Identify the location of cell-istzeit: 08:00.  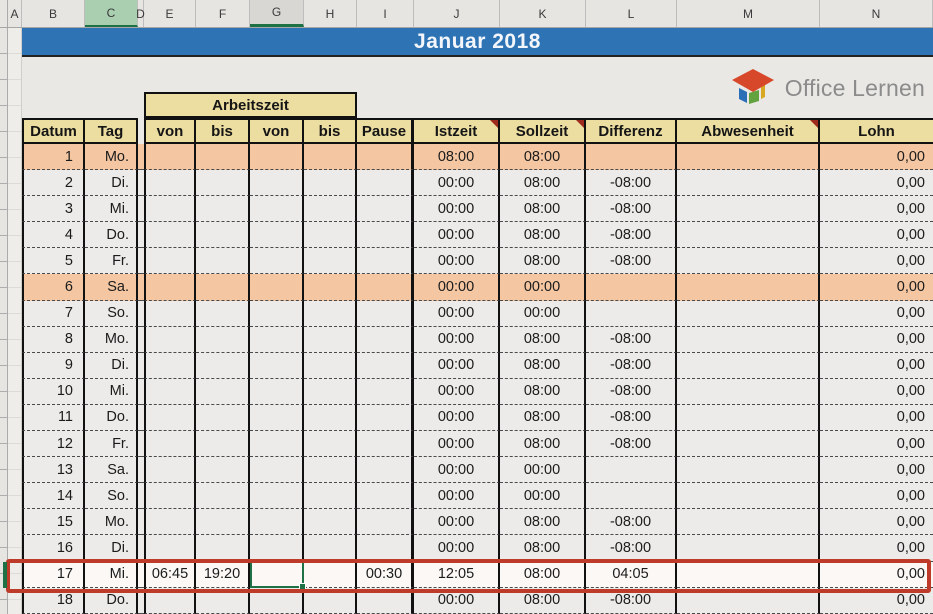
(457, 157).